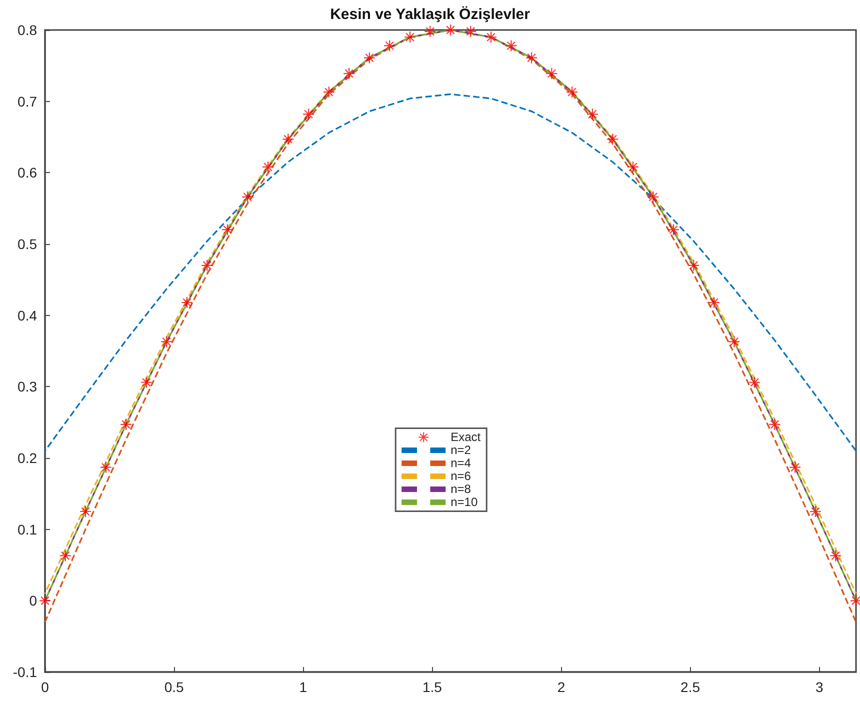 Image resolution: width=860 pixels, height=702 pixels. Describe the element at coordinates (28, 386) in the screenshot. I see `y-tick-label: 0.3` at that location.